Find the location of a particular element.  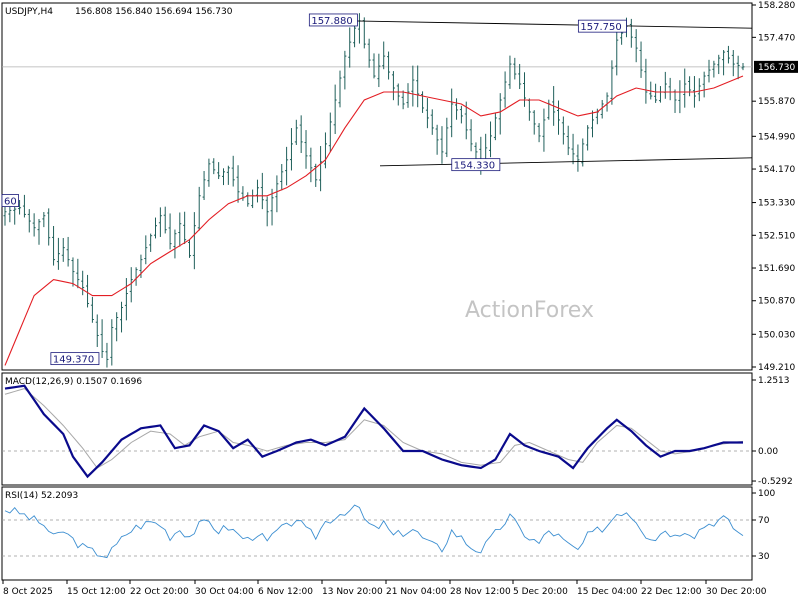

price-tick-label: 154.990 is located at coordinates (776, 137).